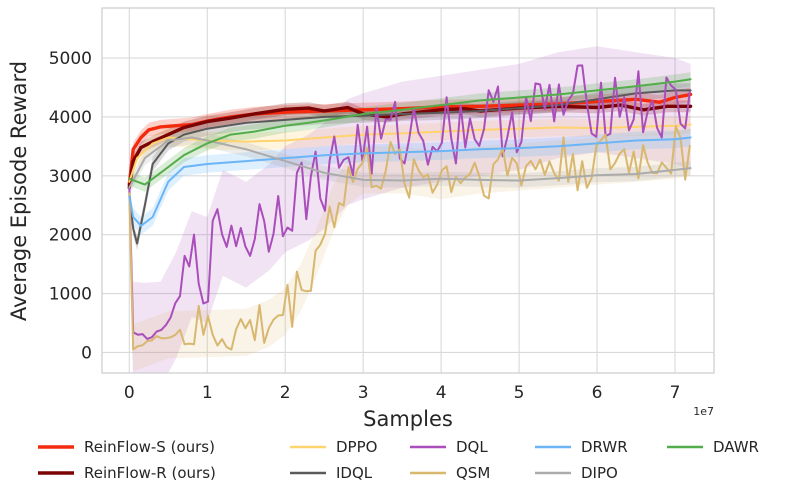  What do you see at coordinates (472, 447) in the screenshot?
I see `legend-label: DQL` at bounding box center [472, 447].